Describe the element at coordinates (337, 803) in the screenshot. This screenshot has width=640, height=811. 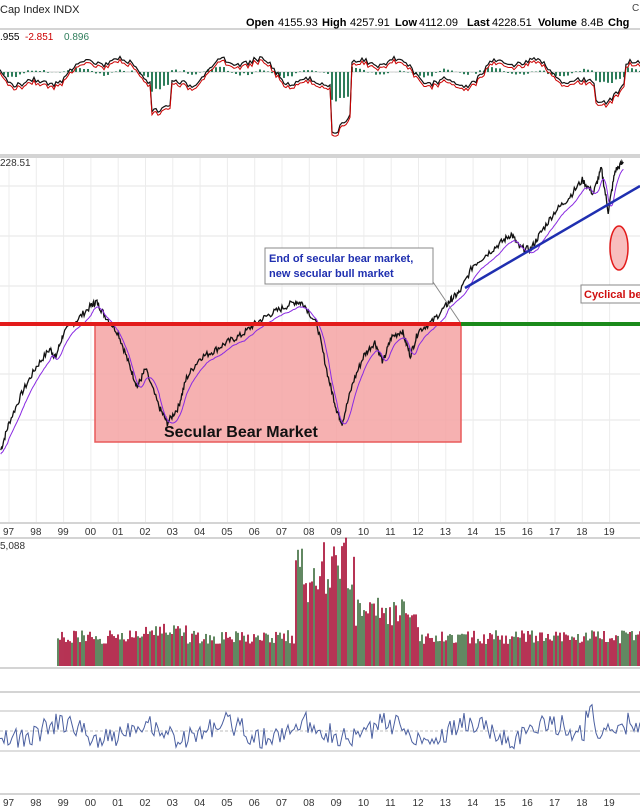
I see `x-axis-bottom-tick-label: 09` at that location.